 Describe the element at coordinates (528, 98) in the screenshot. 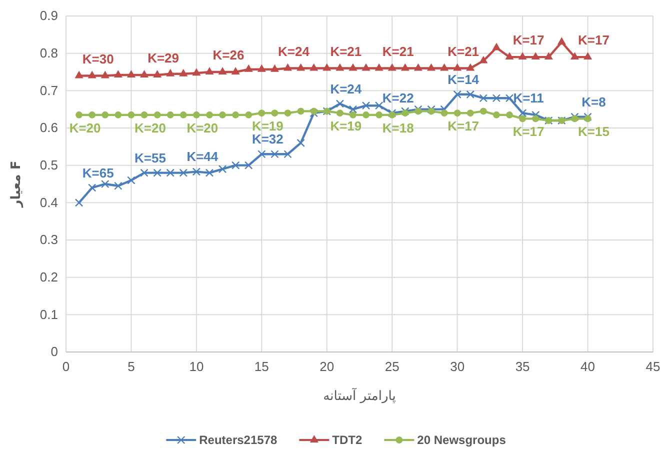

I see `annotation: K=11` at that location.